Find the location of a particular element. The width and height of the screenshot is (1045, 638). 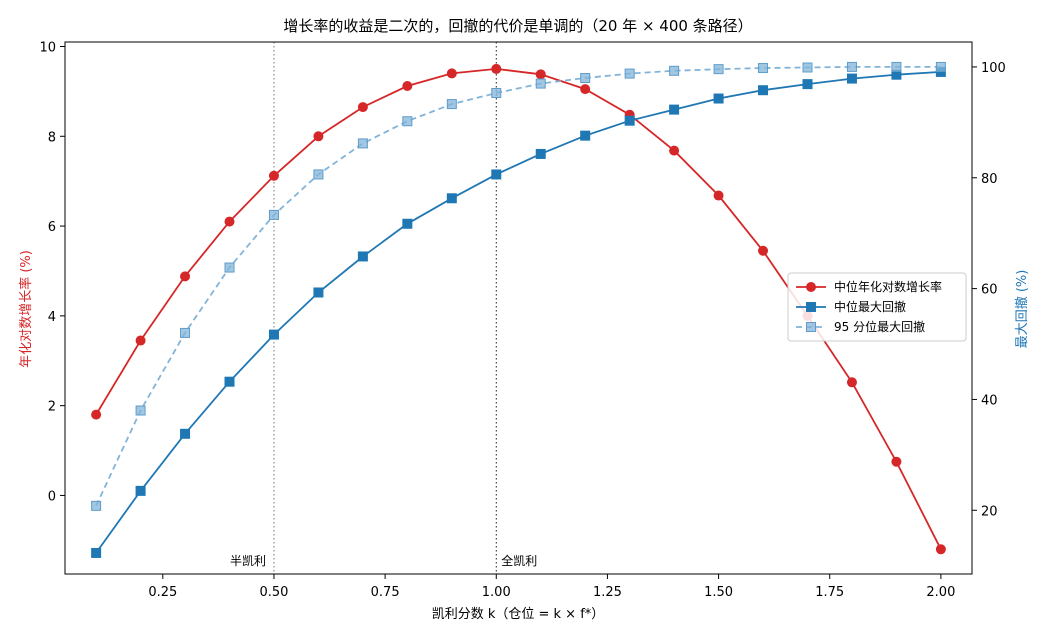

x-tick-label: 1.00 is located at coordinates (496, 592).